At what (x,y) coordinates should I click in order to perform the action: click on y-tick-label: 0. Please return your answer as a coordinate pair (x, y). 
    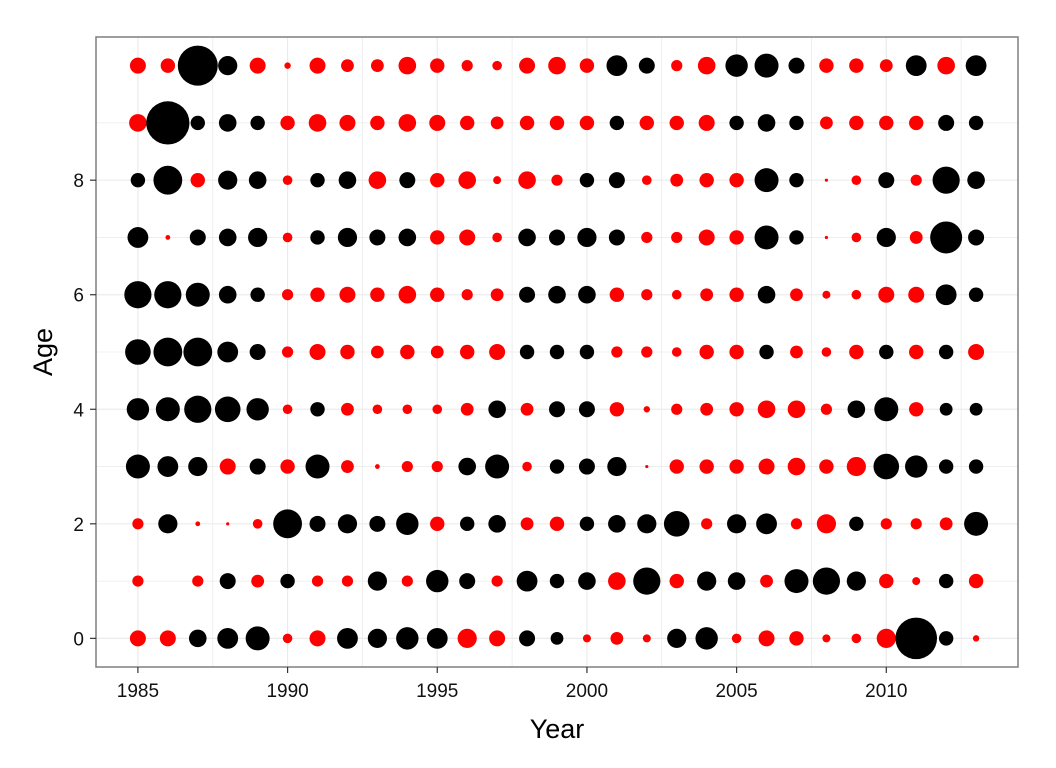
    Looking at the image, I should click on (78, 639).